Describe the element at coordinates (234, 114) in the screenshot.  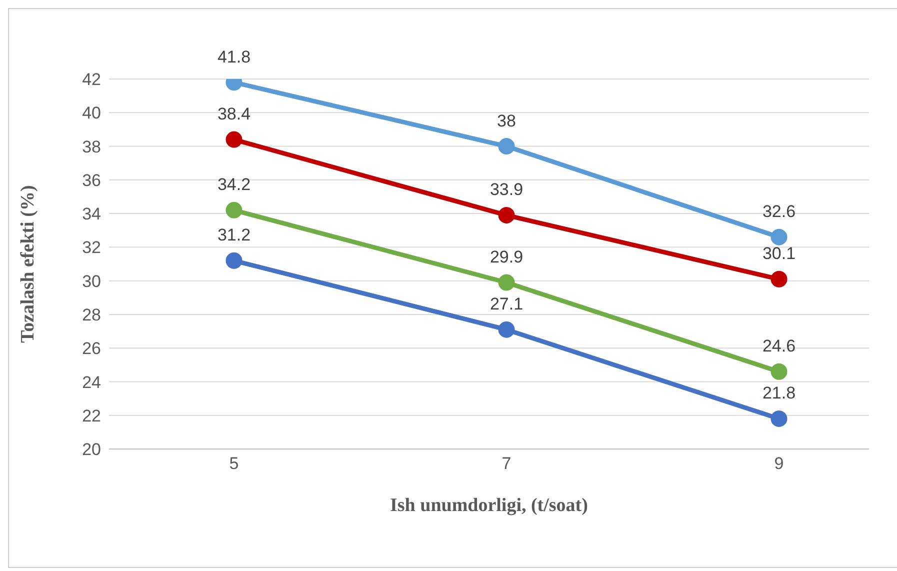
I see `data-label: 38.4` at that location.